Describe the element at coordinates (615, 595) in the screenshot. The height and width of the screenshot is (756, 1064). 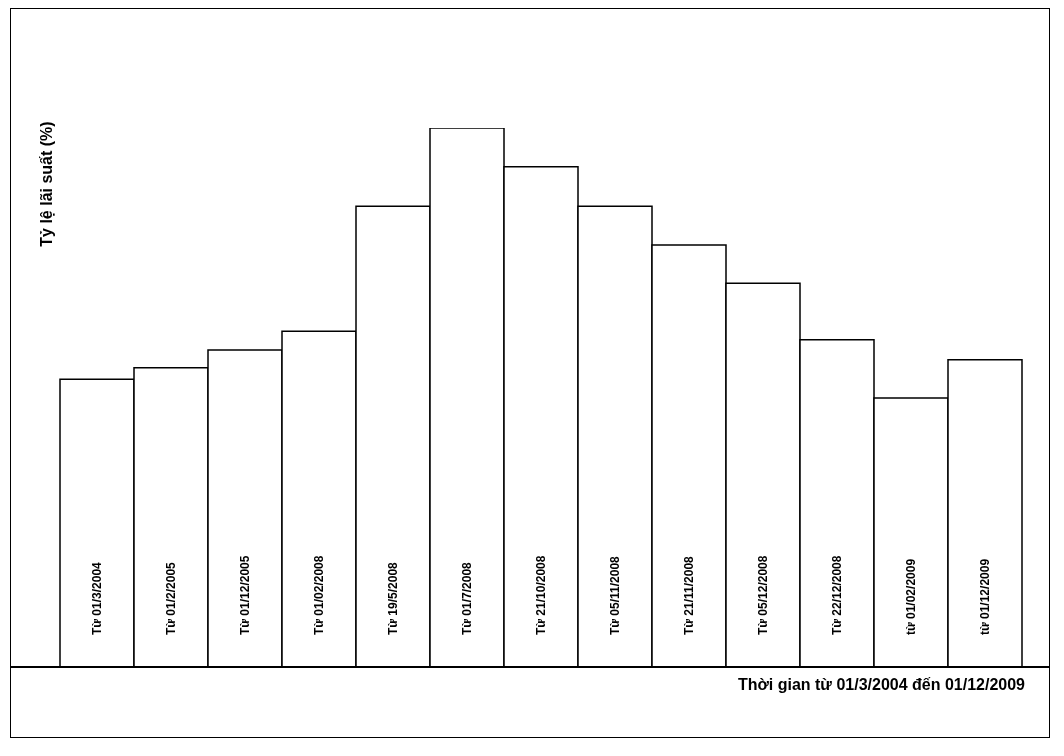
I see `x-tick-label: Từ 05/11/2008` at that location.